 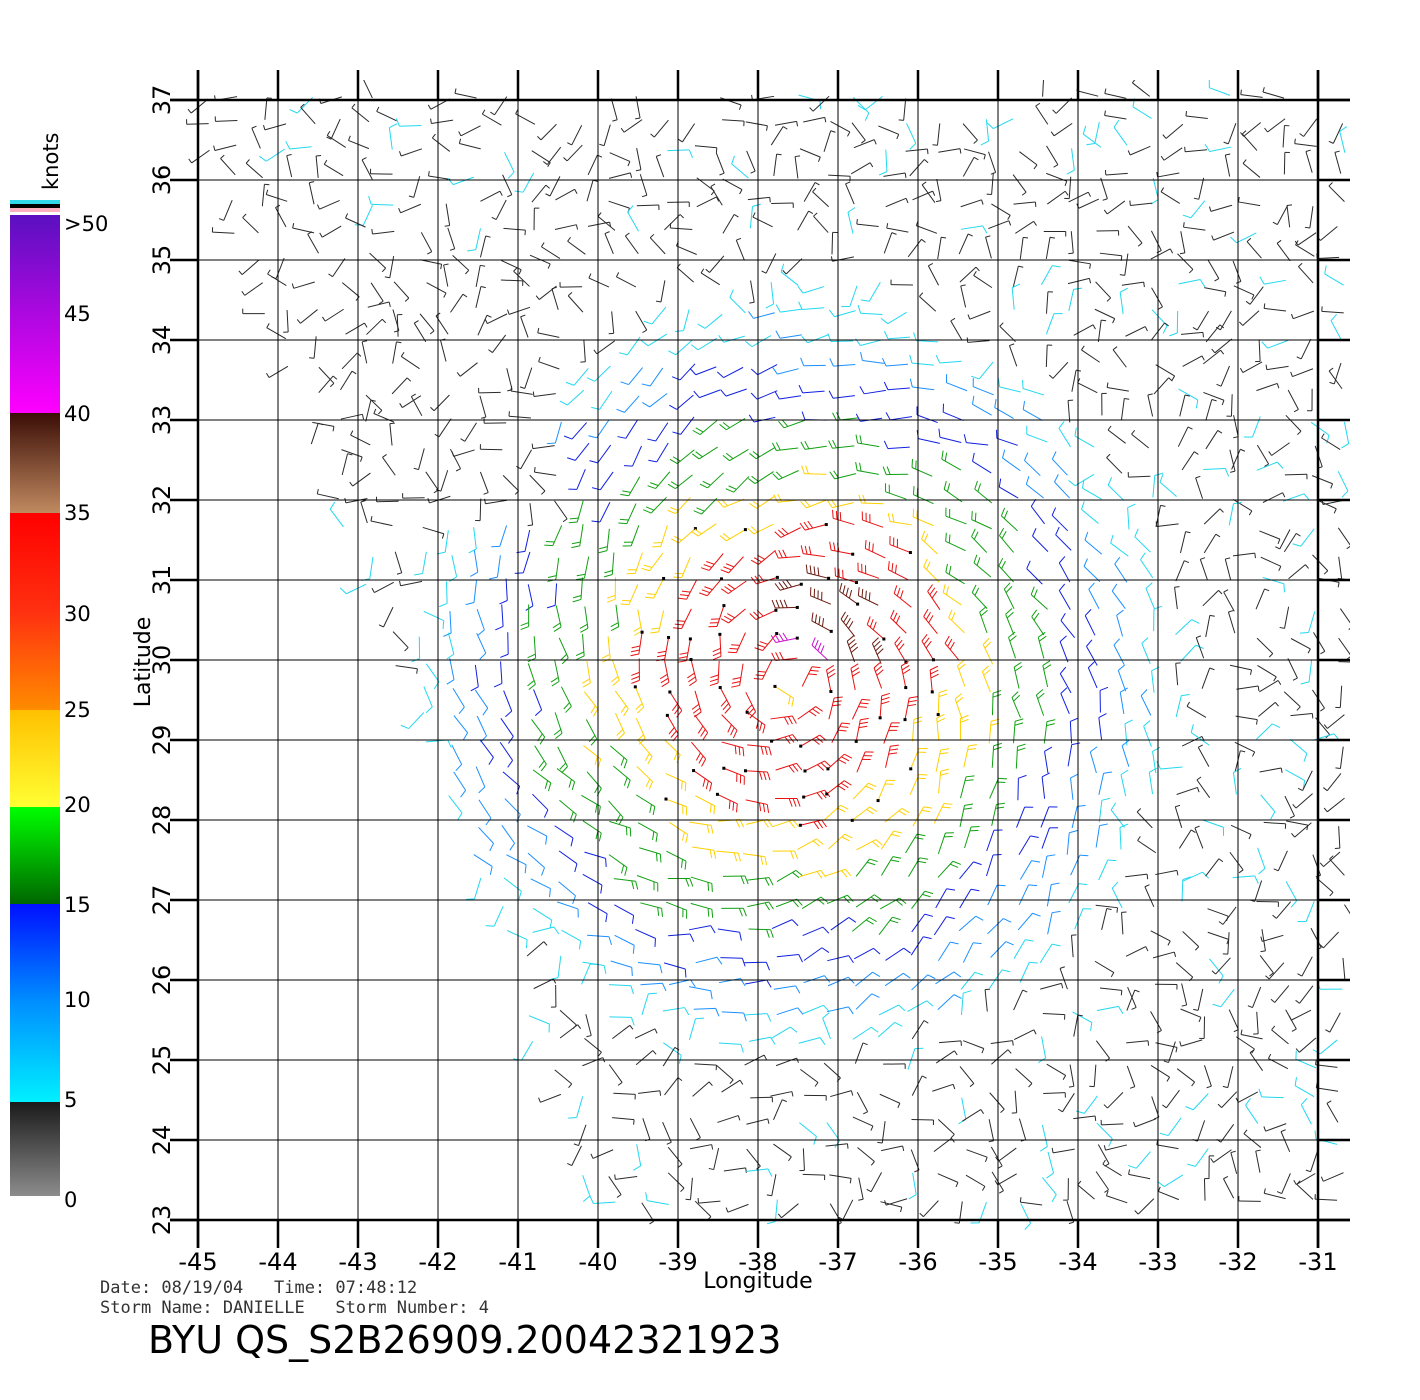 What do you see at coordinates (162, 100) in the screenshot?
I see `lat-tick-label: 37` at bounding box center [162, 100].